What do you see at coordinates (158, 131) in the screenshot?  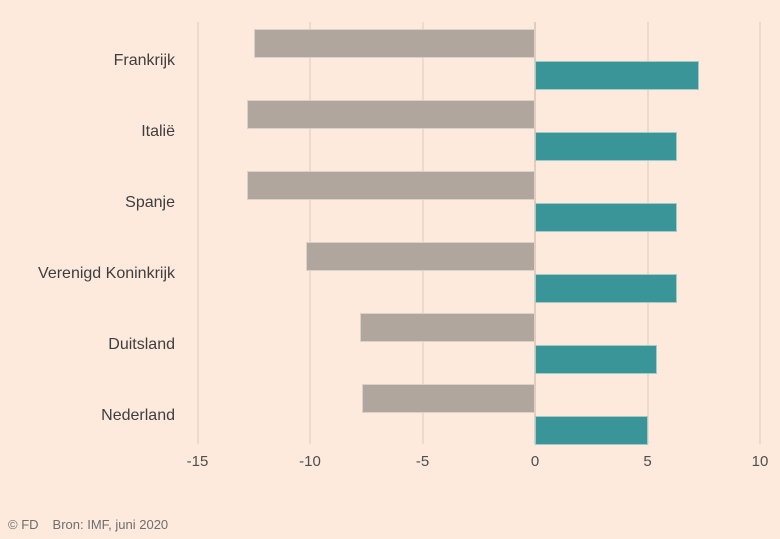 I see `category-label-itali-: Italië` at bounding box center [158, 131].